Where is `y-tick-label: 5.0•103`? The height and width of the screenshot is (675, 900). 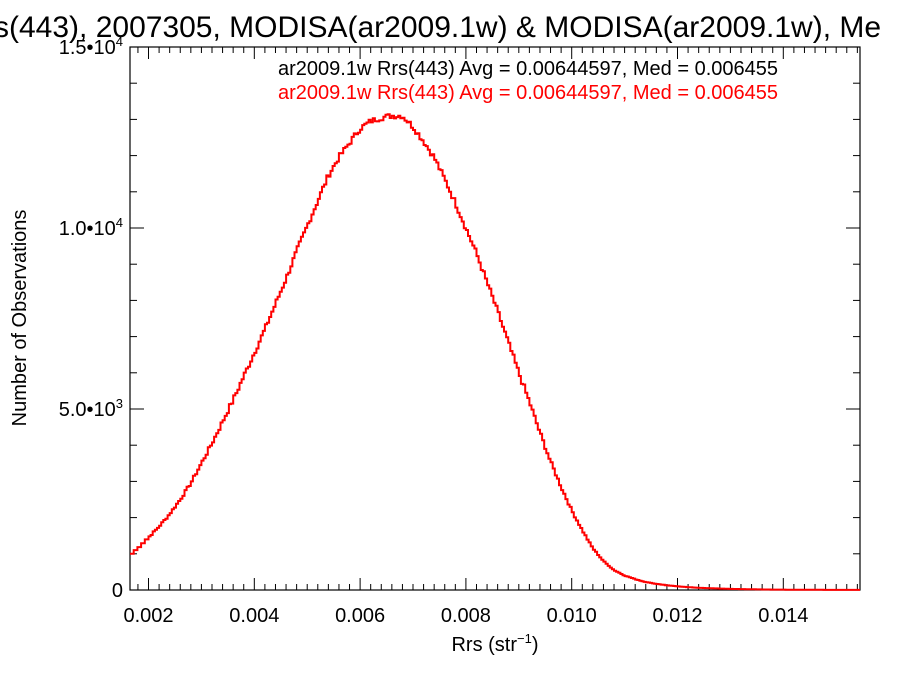
y-tick-label: 5.0•103 is located at coordinates (91, 408).